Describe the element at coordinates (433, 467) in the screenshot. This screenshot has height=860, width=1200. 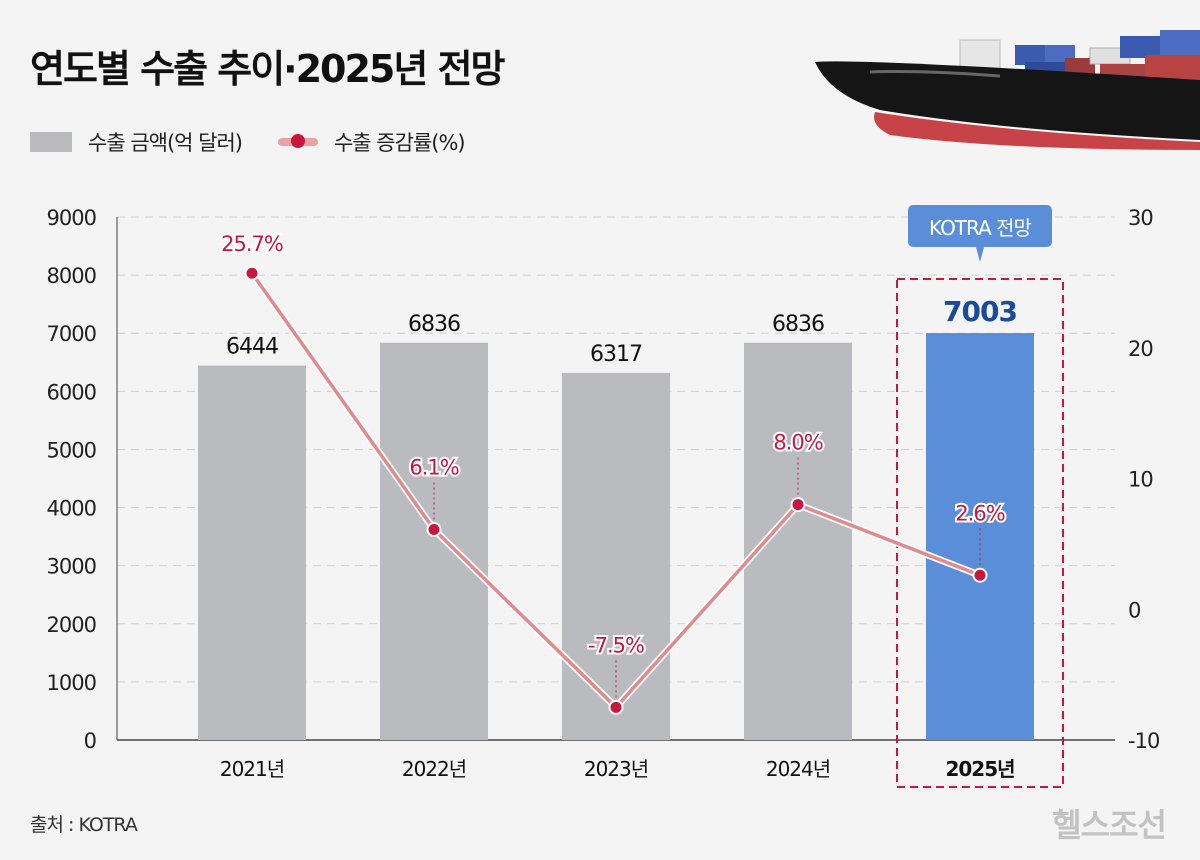
I see `line-value-label: 6.1%` at that location.